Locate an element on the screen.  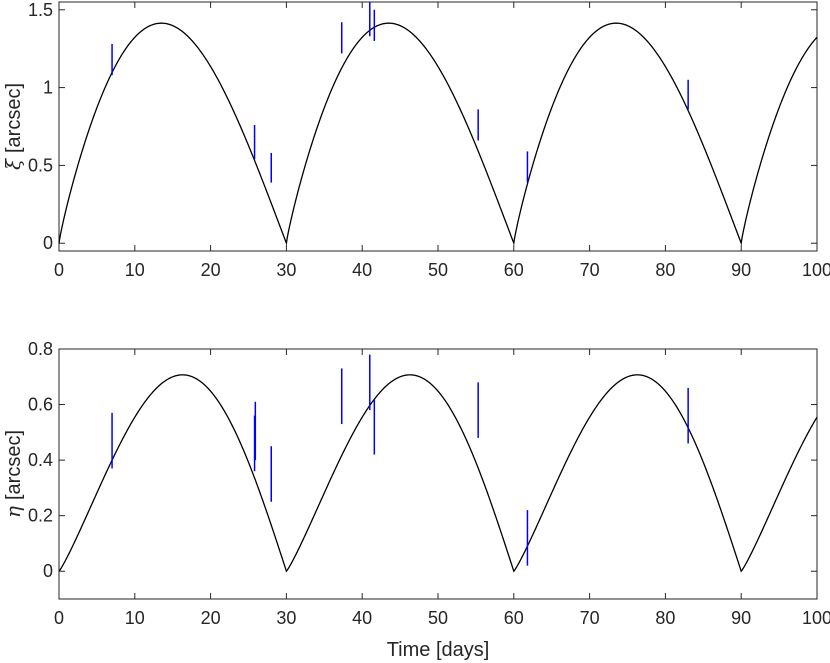
y-axis-label: η [arcsec] is located at coordinates (13, 474).